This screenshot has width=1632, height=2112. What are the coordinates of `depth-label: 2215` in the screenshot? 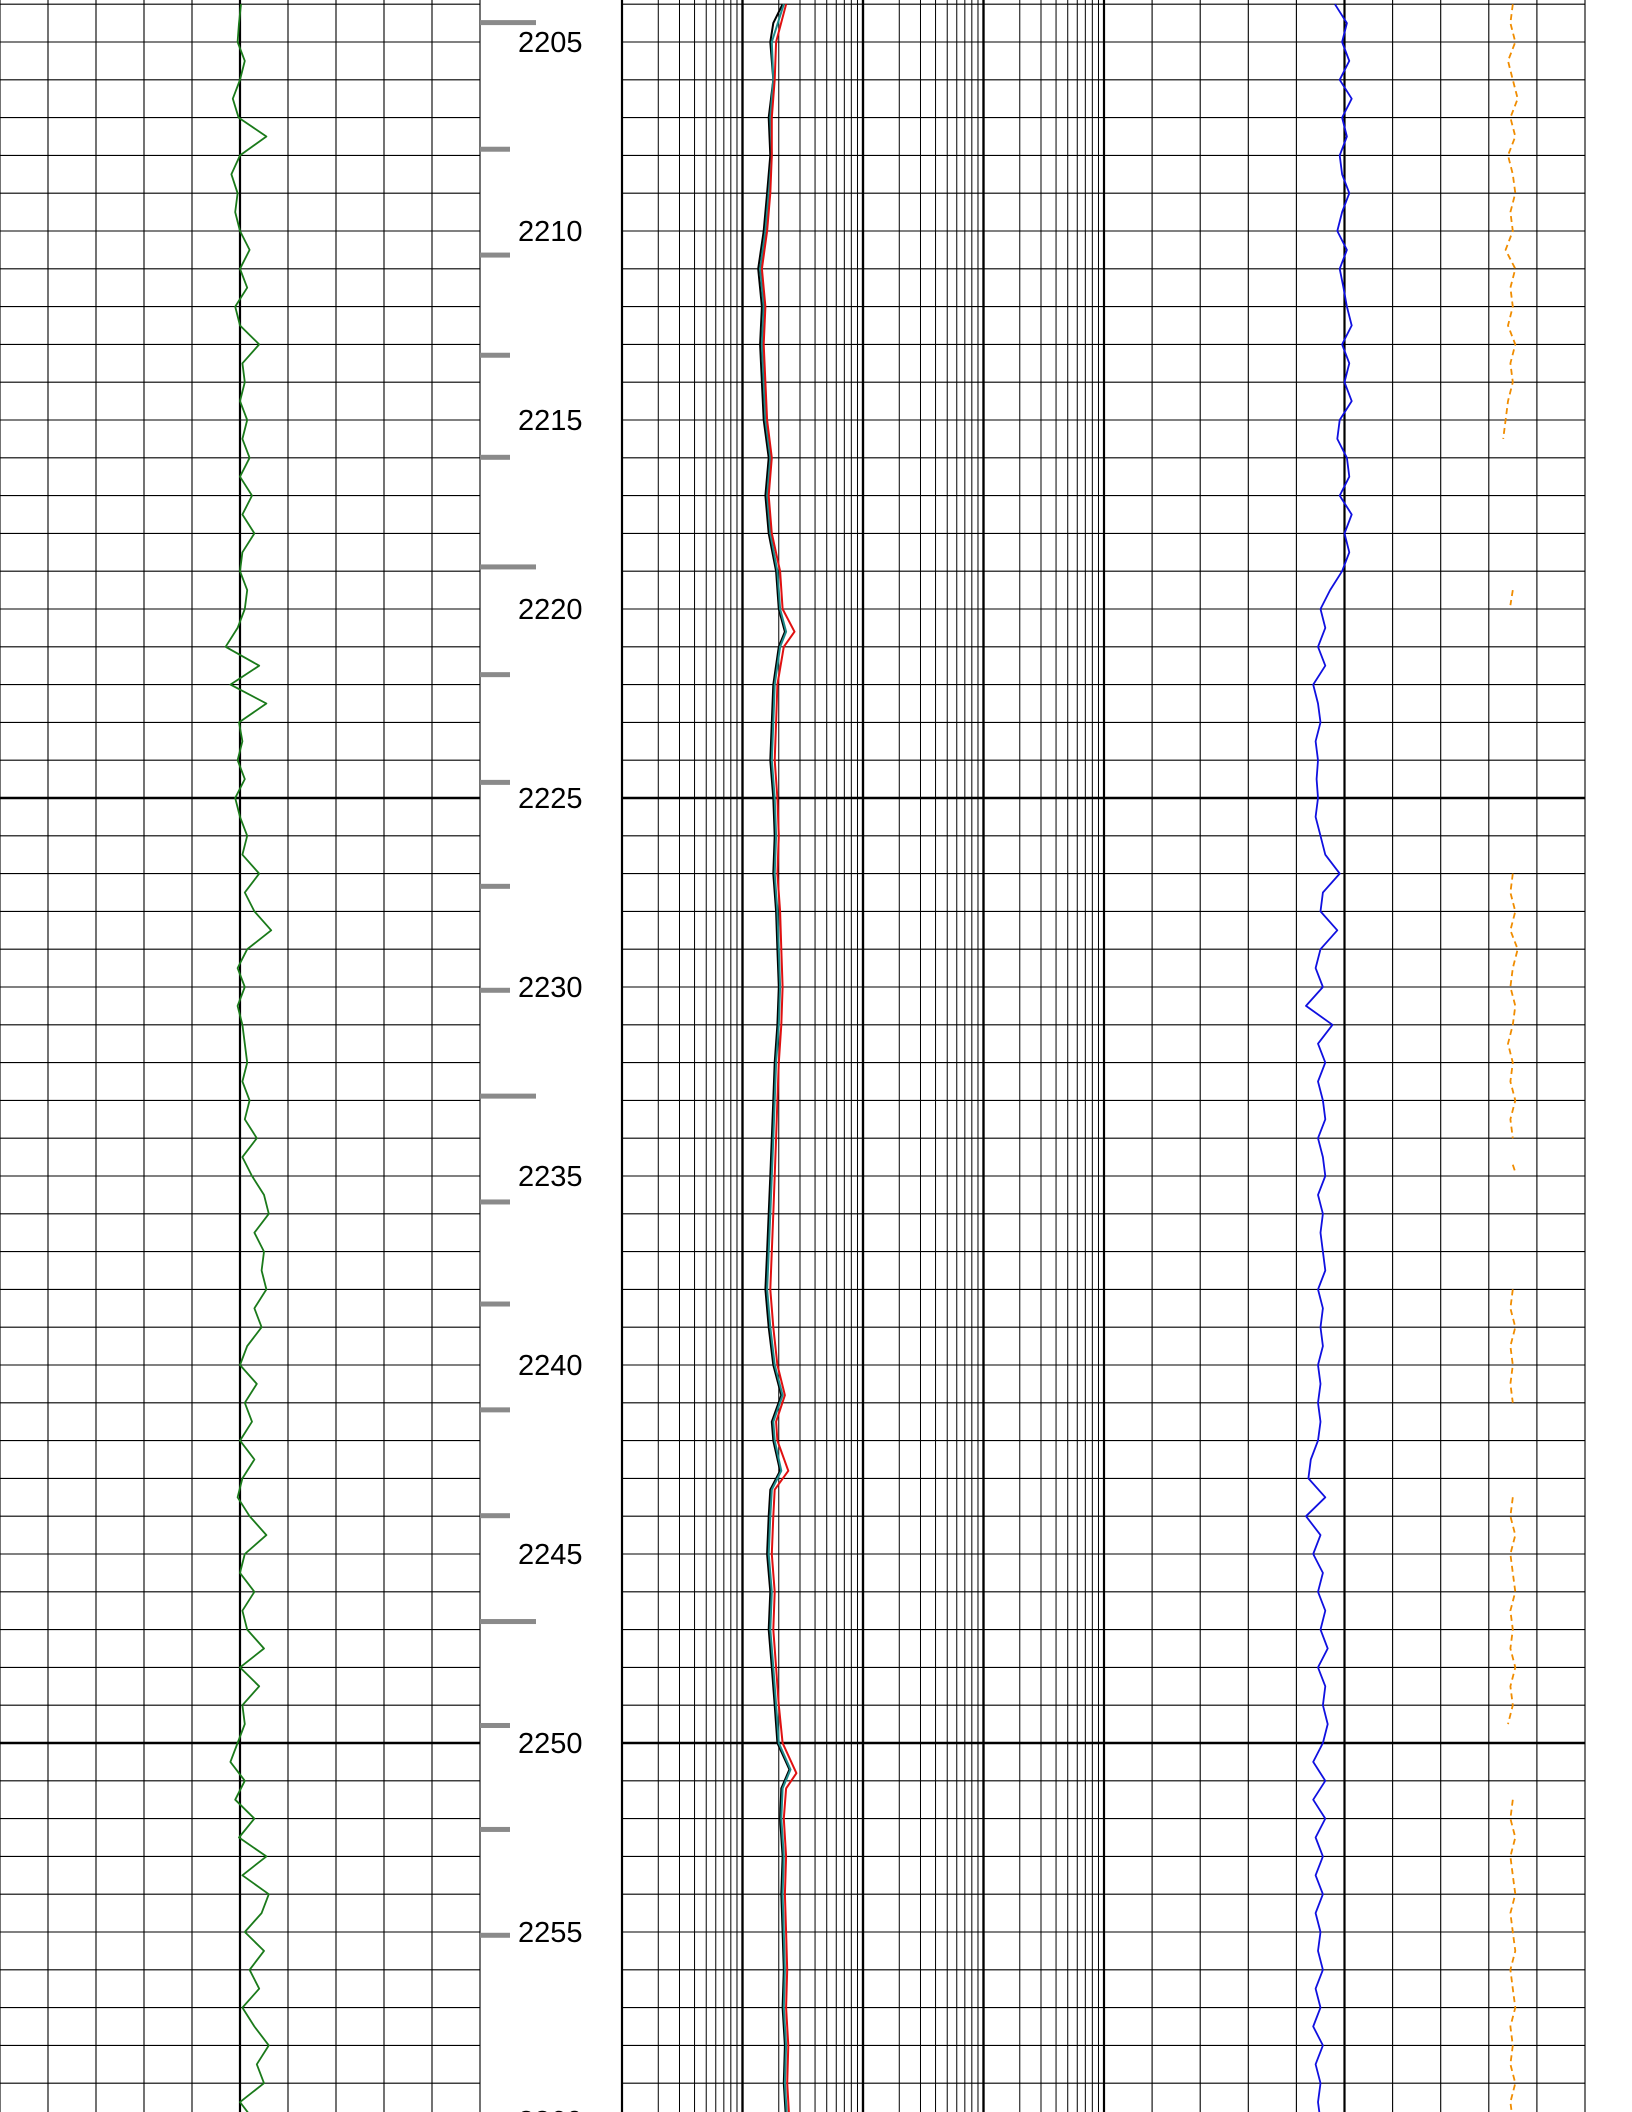 It's located at (550, 421).